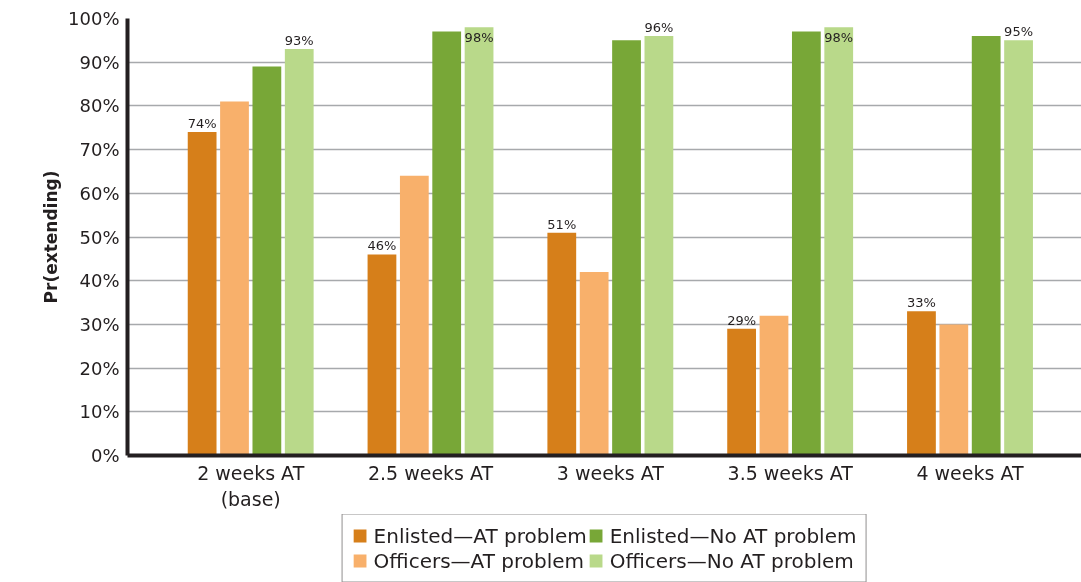  I want to click on y-tick-label: 20%, so click(99, 368).